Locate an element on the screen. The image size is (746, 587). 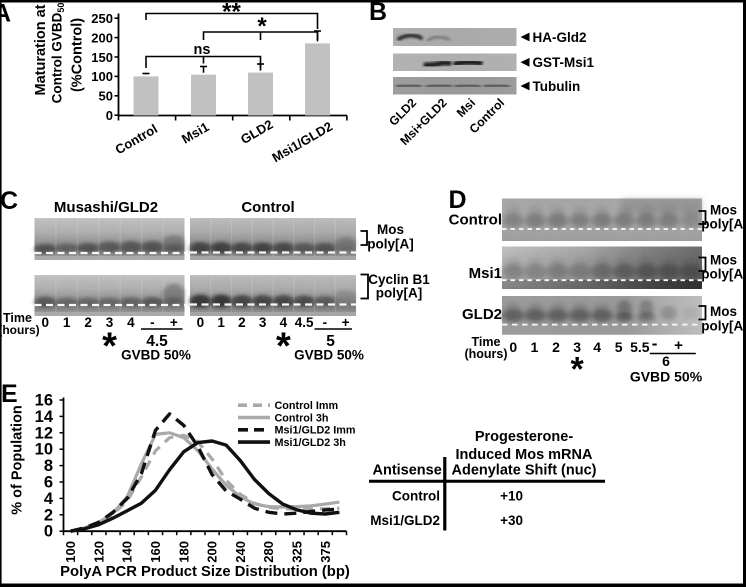
svg-text: 375 is located at coordinates (325, 552).